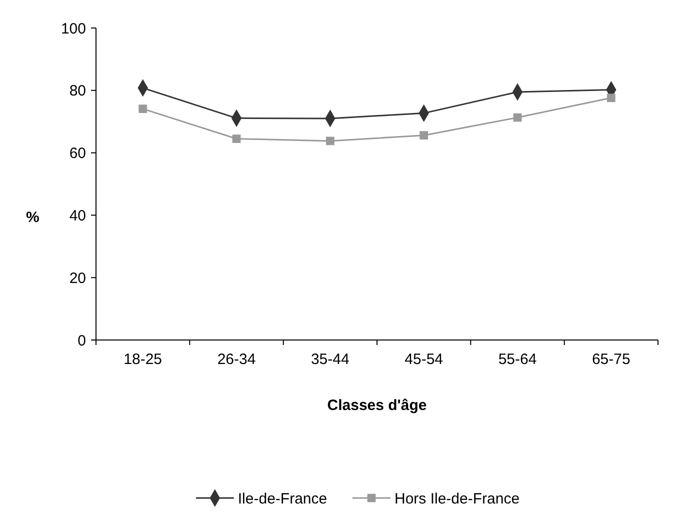 The width and height of the screenshot is (686, 524). What do you see at coordinates (77, 278) in the screenshot?
I see `y-tick-label: 20` at bounding box center [77, 278].